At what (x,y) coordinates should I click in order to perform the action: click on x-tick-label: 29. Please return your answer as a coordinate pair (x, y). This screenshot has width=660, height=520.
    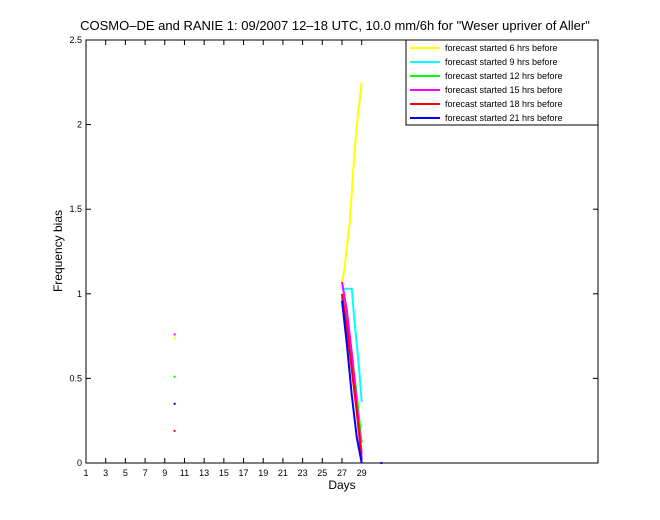
    Looking at the image, I should click on (362, 473).